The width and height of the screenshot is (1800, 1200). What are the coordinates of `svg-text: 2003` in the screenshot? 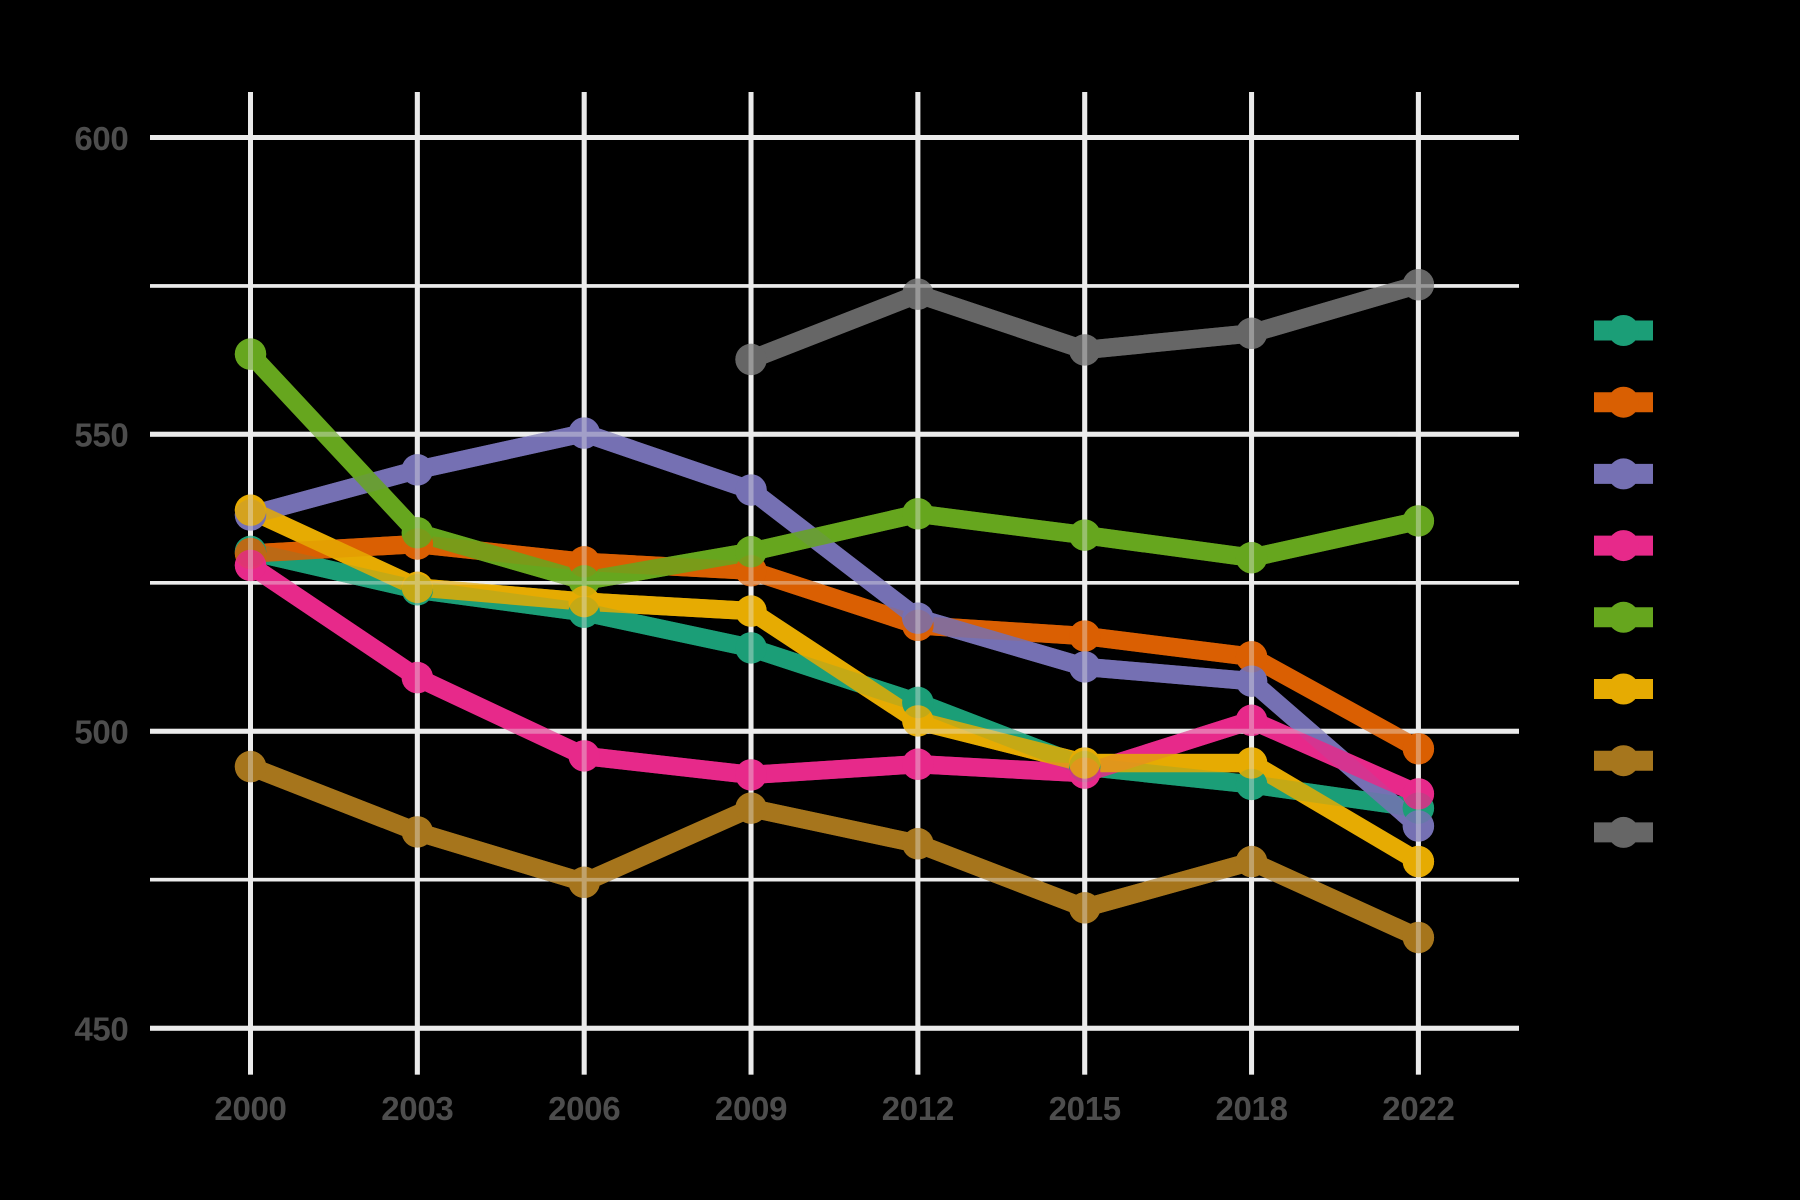 It's located at (417, 1108).